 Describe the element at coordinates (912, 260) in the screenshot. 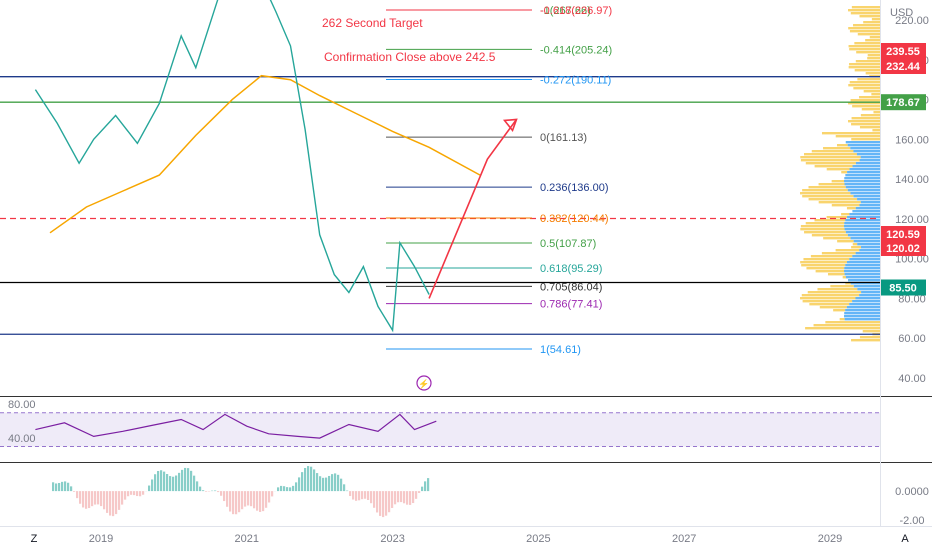

I see `price-tick-5: 100.00` at that location.